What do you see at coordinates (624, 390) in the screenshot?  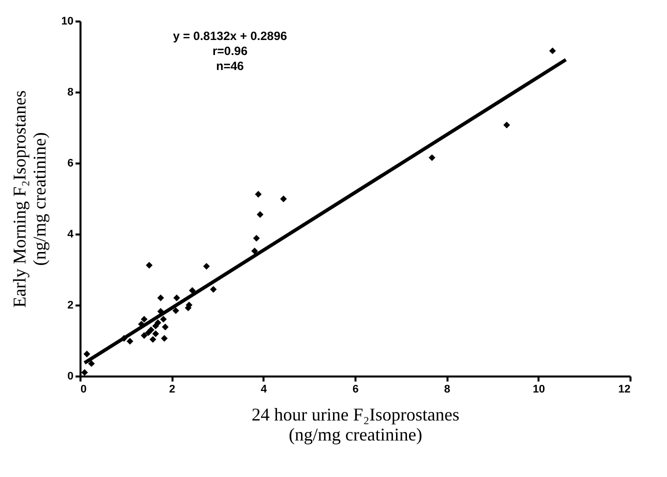 I see `x-tick-label: 12` at bounding box center [624, 390].